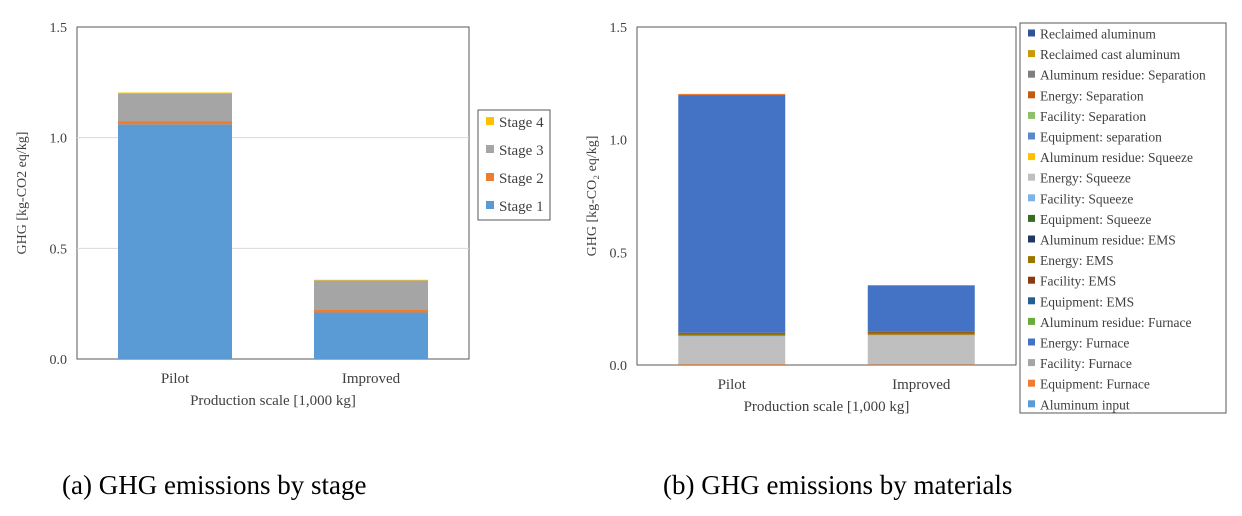 This screenshot has height=516, width=1242. I want to click on legend-label: Stage 1, so click(521, 207).